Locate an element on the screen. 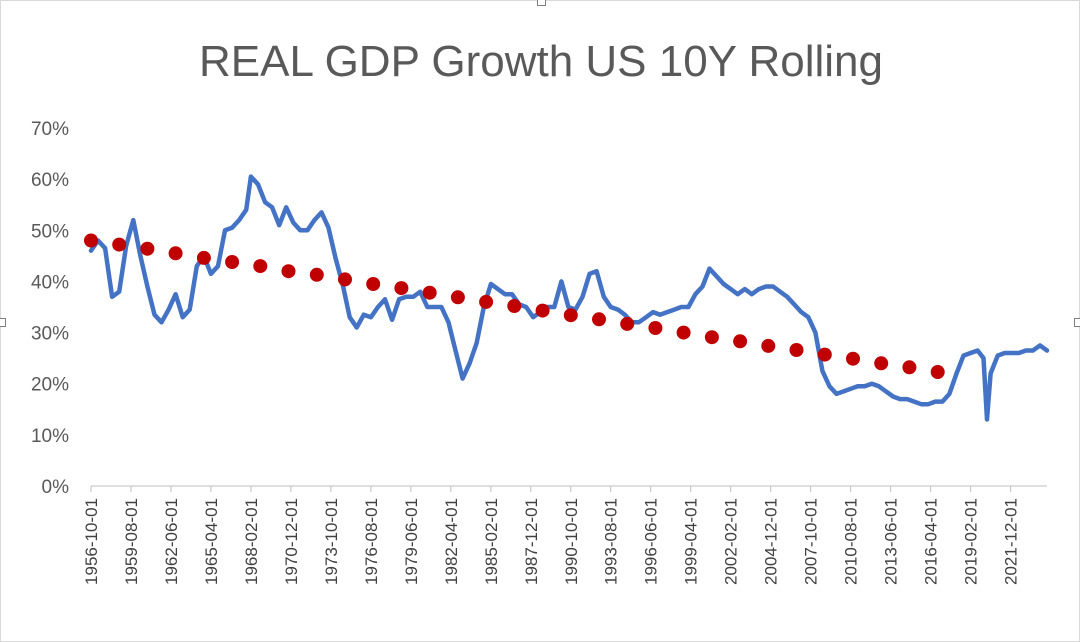 This screenshot has height=642, width=1080. x-tick-label: 2010-08-01 is located at coordinates (851, 541).